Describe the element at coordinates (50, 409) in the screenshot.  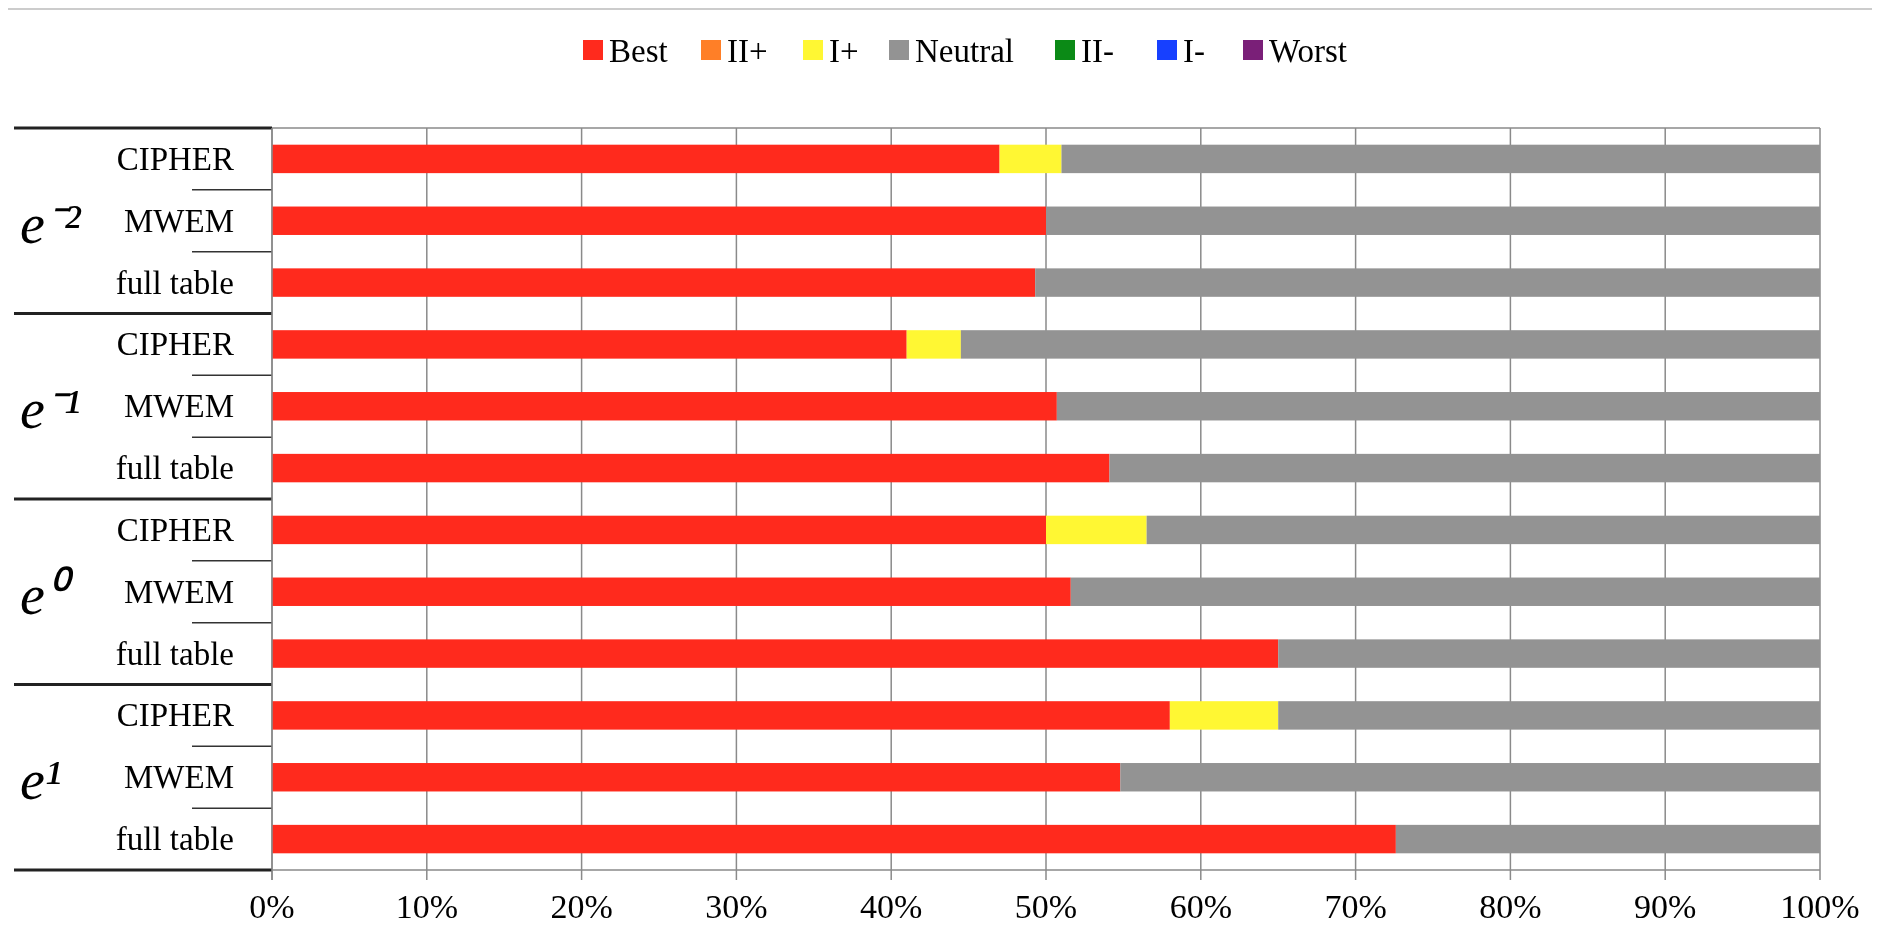
I see `text: e⁻¹` at that location.